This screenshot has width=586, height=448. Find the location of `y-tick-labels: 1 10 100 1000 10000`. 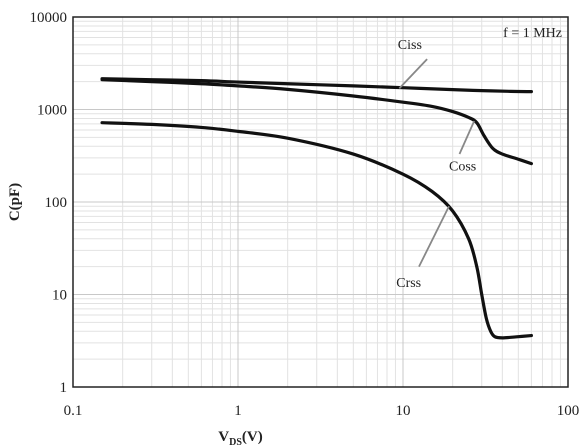

y-tick-labels: 1 10 100 1000 10000 is located at coordinates (49, 203).